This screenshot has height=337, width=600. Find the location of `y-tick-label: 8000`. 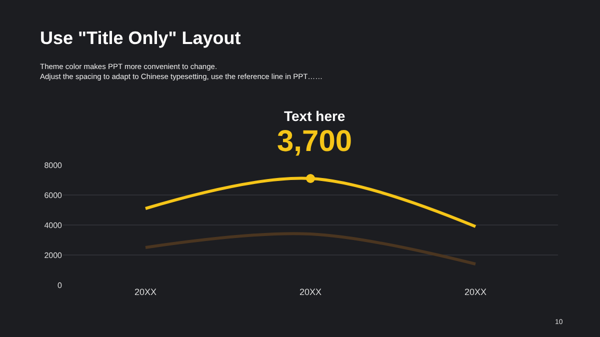

y-tick-label: 8000 is located at coordinates (53, 165).